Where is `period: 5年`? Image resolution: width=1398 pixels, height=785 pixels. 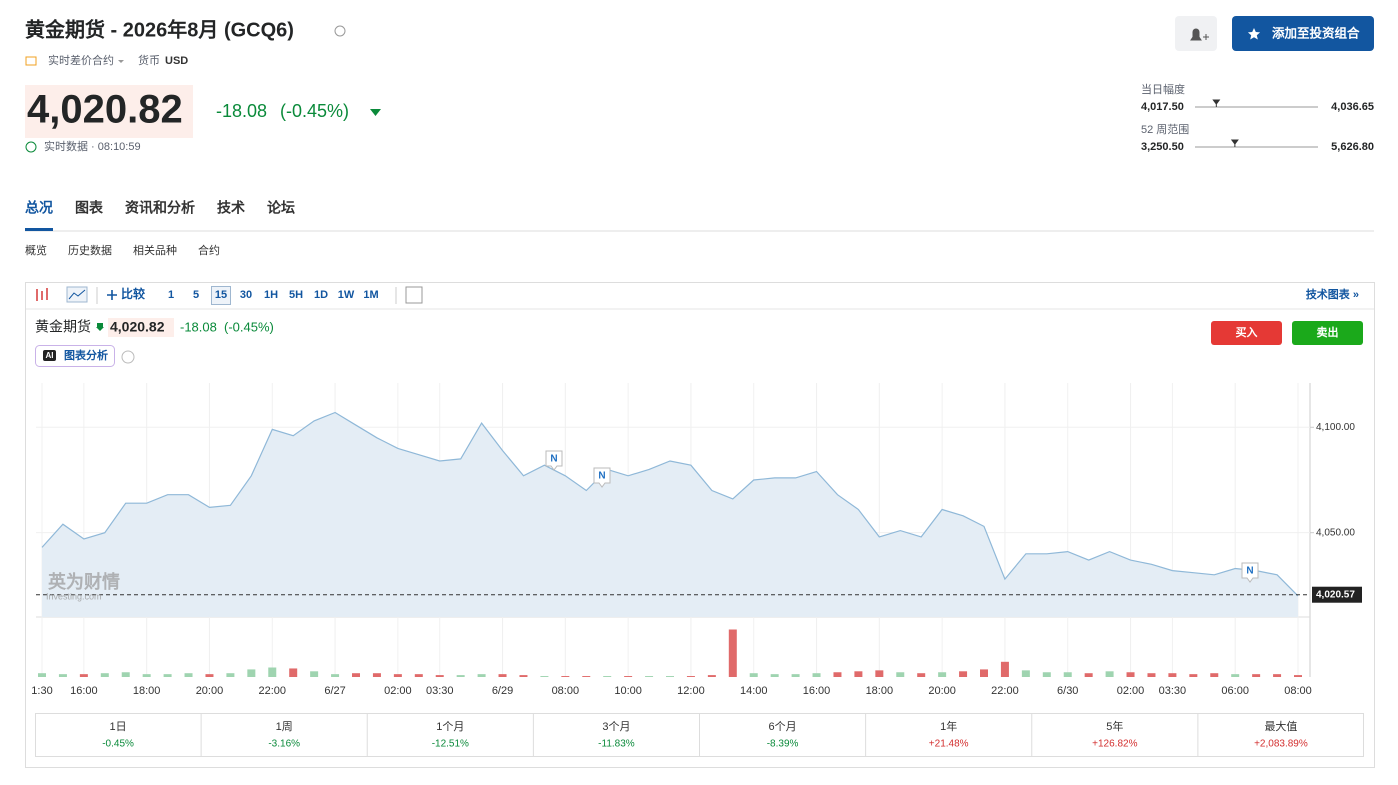 period: 5年 is located at coordinates (1114, 726).